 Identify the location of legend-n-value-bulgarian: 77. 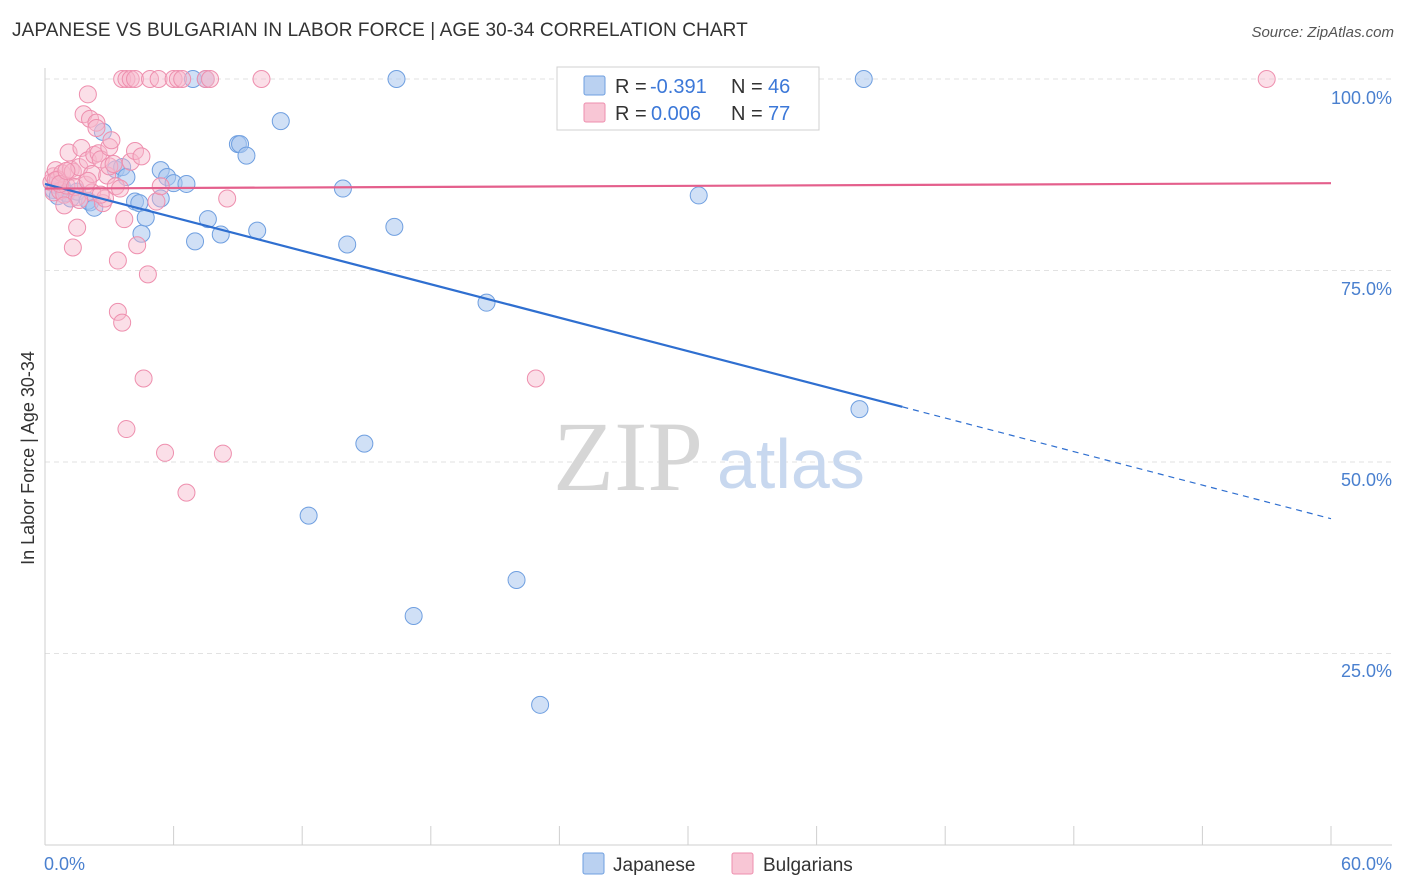
(779, 114).